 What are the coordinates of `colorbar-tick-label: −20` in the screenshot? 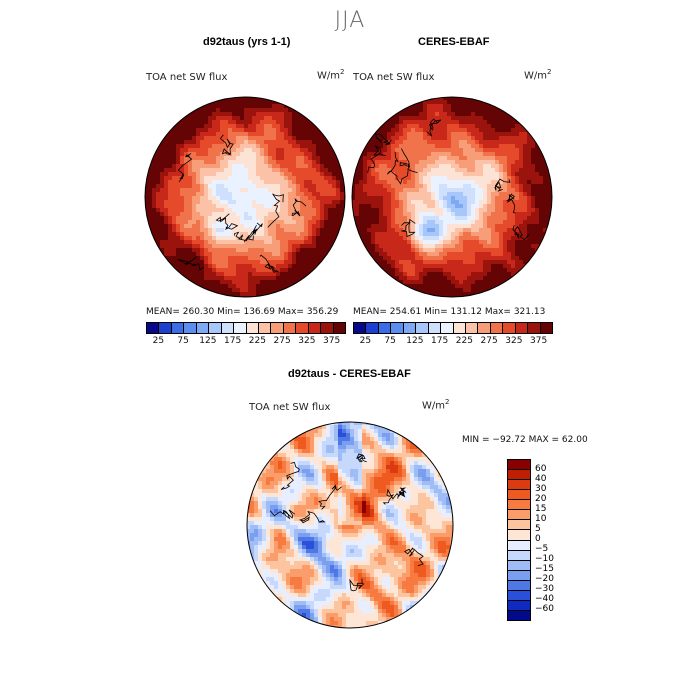 It's located at (544, 579).